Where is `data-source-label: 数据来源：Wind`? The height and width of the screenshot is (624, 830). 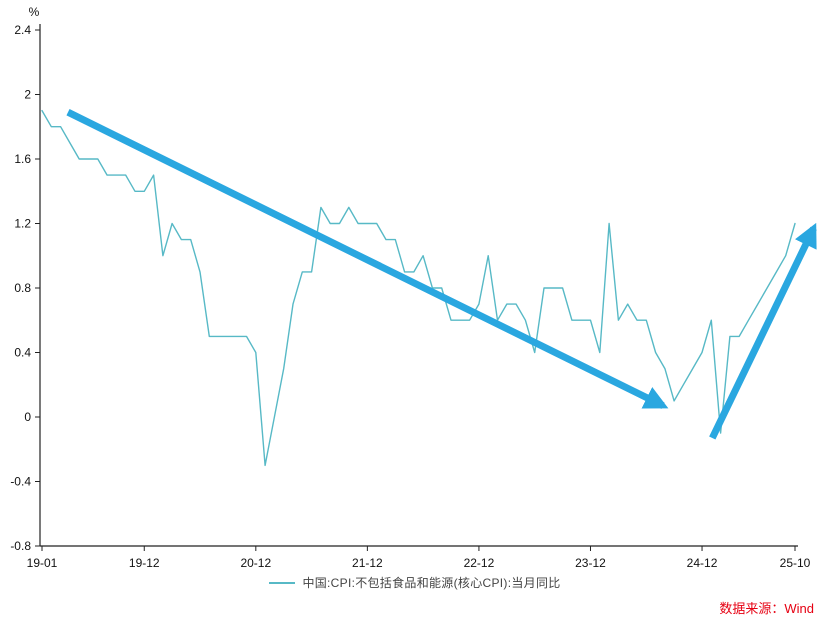
data-source-label: 数据来源：Wind is located at coordinates (766, 608).